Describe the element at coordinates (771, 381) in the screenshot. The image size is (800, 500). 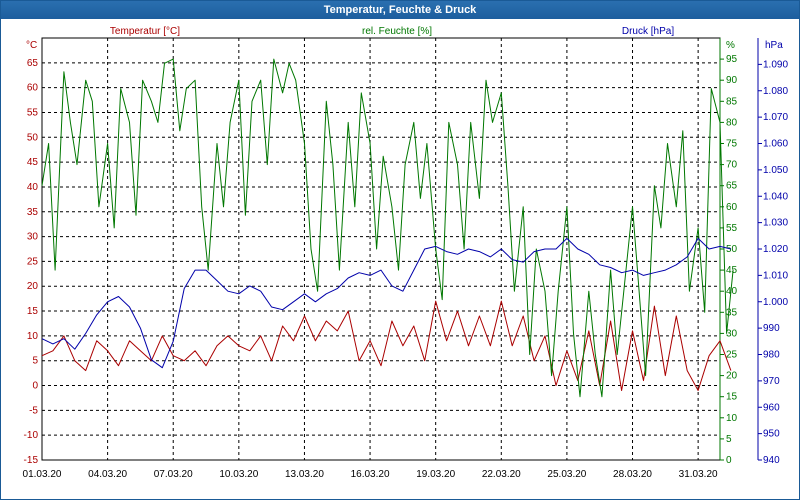
I see `pressure-tick-label: 970` at that location.